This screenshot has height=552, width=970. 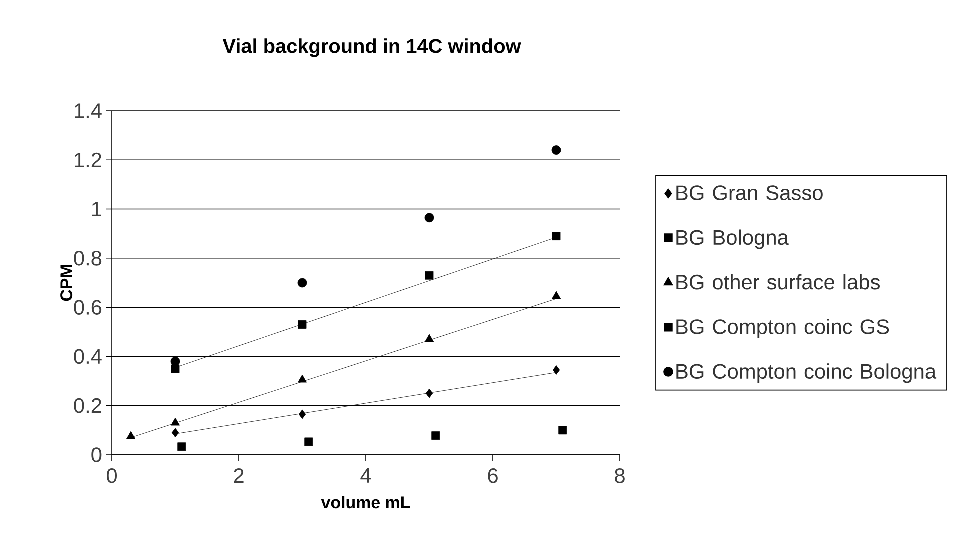 What do you see at coordinates (97, 455) in the screenshot?
I see `y-tick-label: 0` at bounding box center [97, 455].